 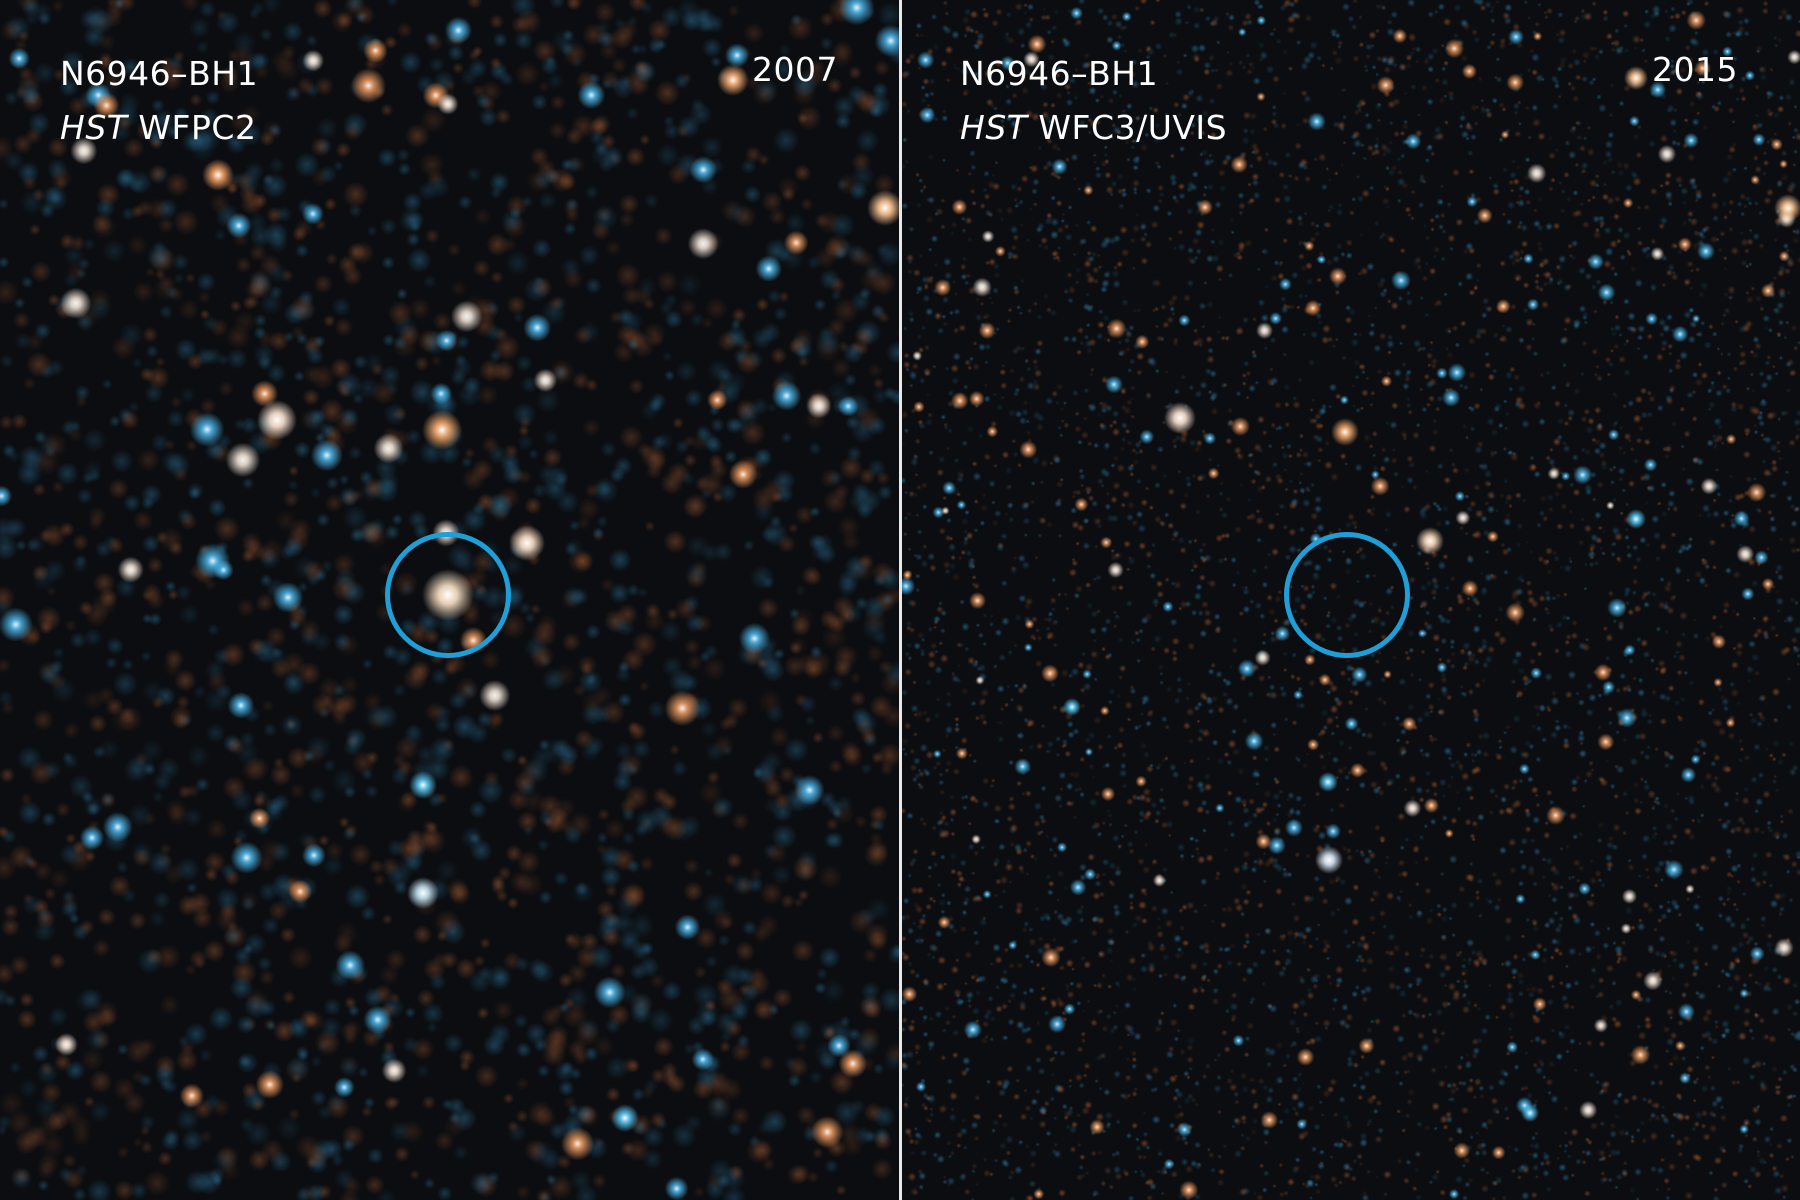 I want to click on instrument-name: WFC3/UVIS, so click(x=1133, y=127).